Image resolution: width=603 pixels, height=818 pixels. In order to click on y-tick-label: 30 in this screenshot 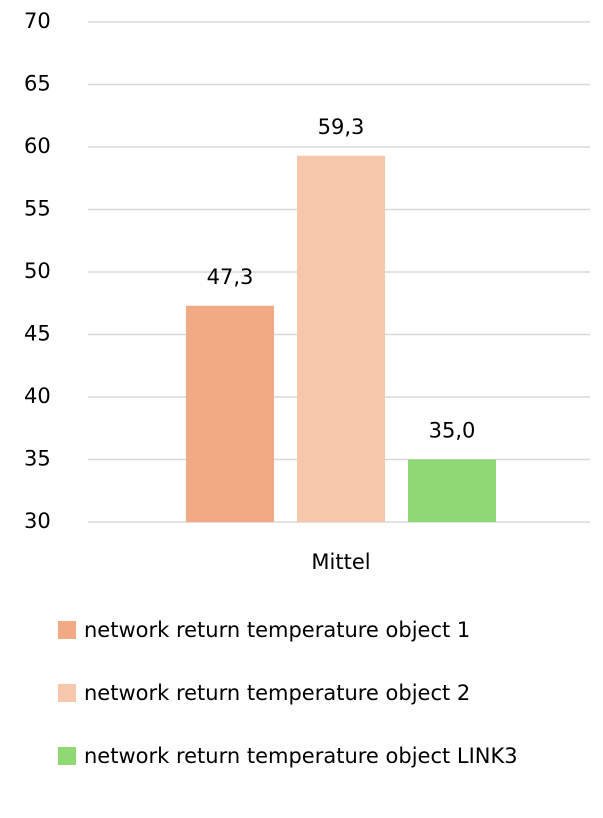, I will do `click(37, 521)`.